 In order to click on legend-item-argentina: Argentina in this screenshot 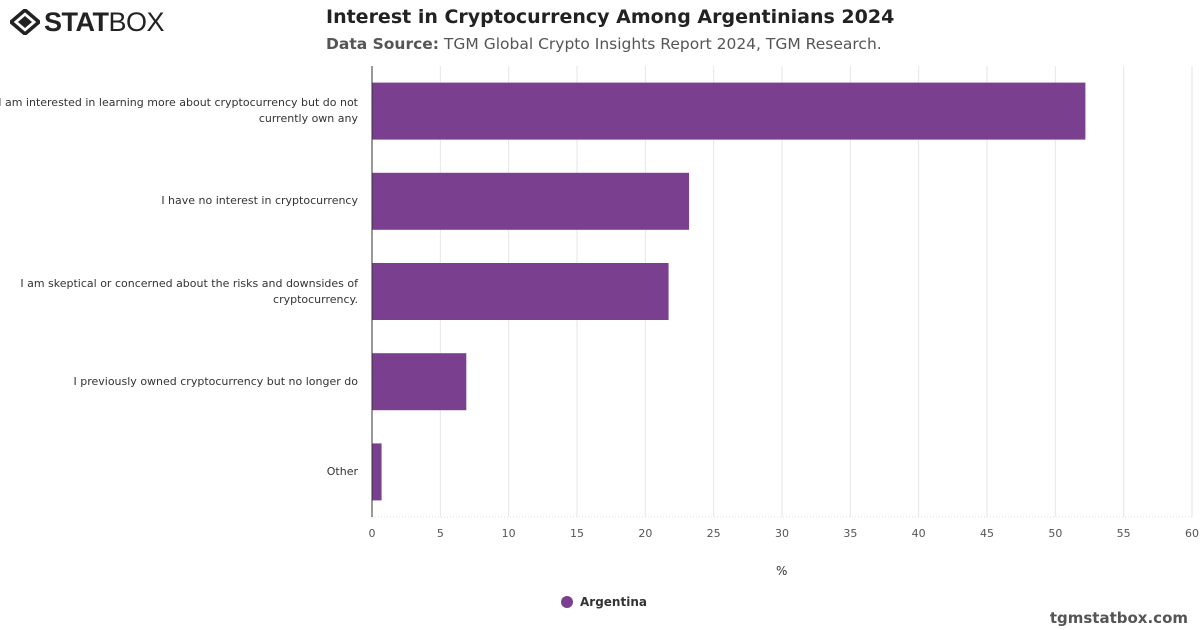, I will do `click(604, 602)`.